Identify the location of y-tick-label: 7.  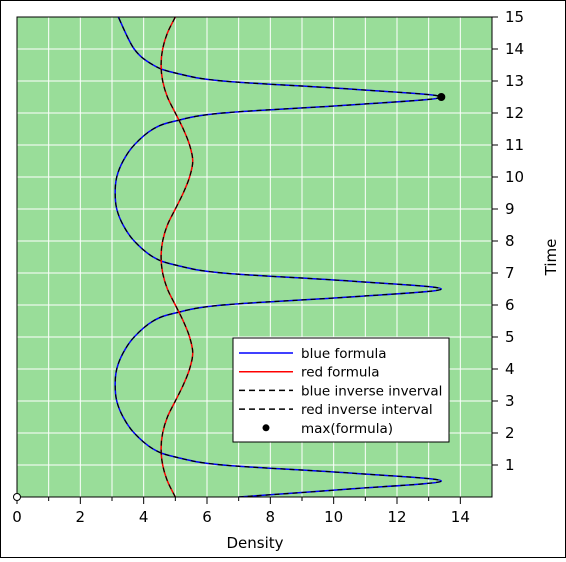
(510, 273).